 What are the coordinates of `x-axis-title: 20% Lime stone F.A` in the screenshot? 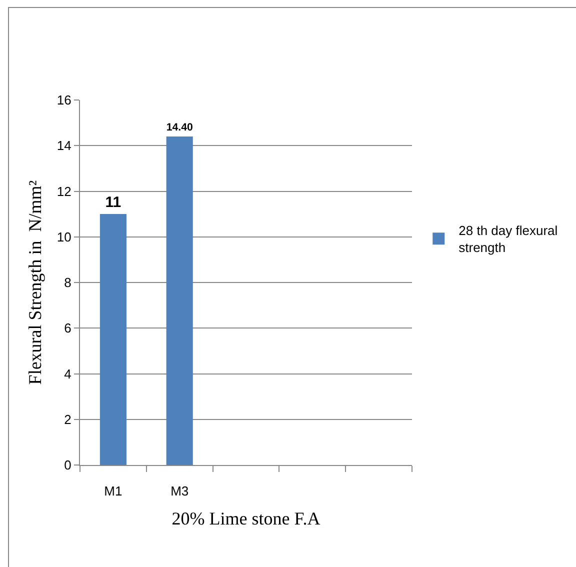 It's located at (246, 518).